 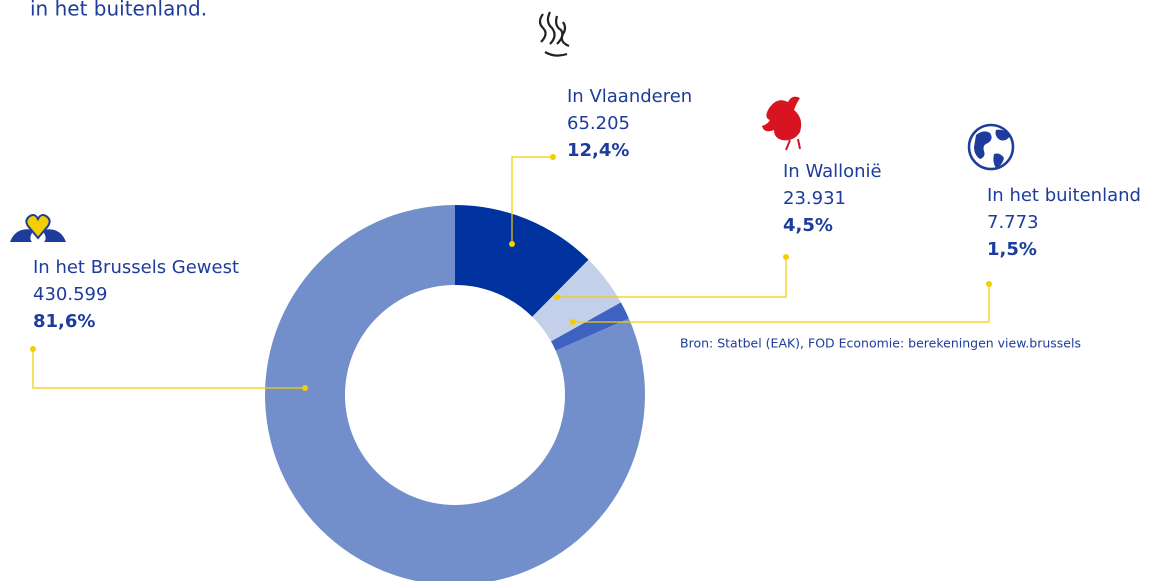 What do you see at coordinates (136, 267) in the screenshot?
I see `category-label: In het Brussels Gewest` at bounding box center [136, 267].